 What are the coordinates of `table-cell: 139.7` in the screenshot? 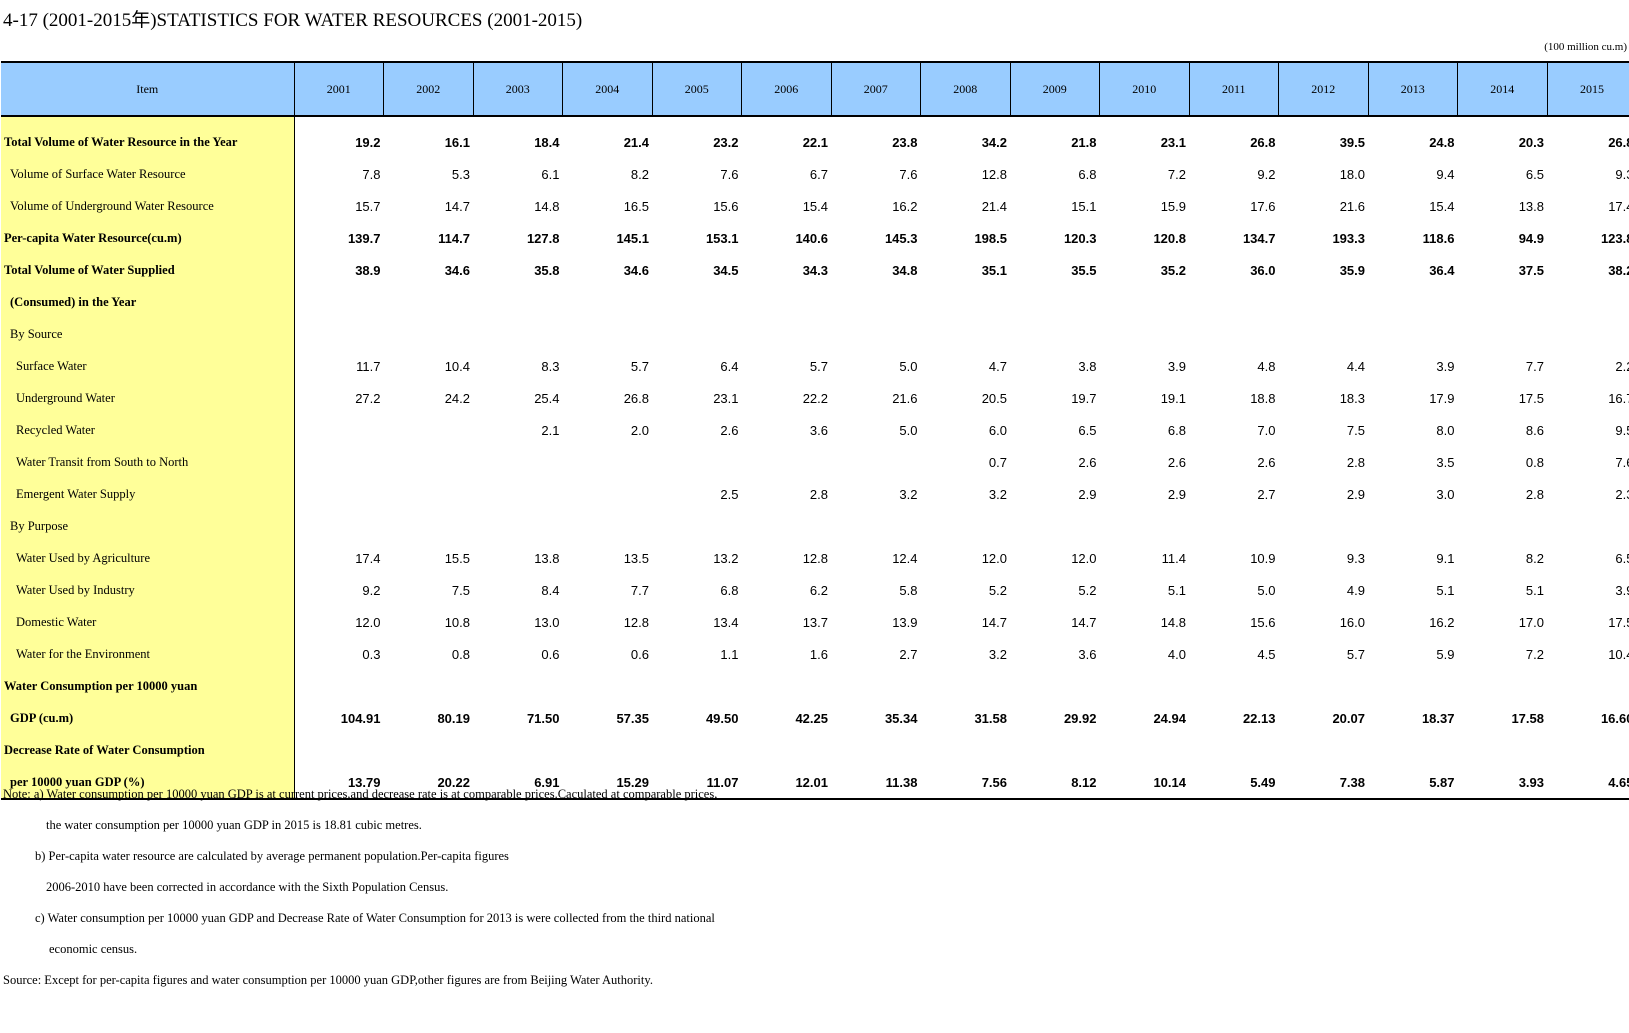 It's located at (364, 238).